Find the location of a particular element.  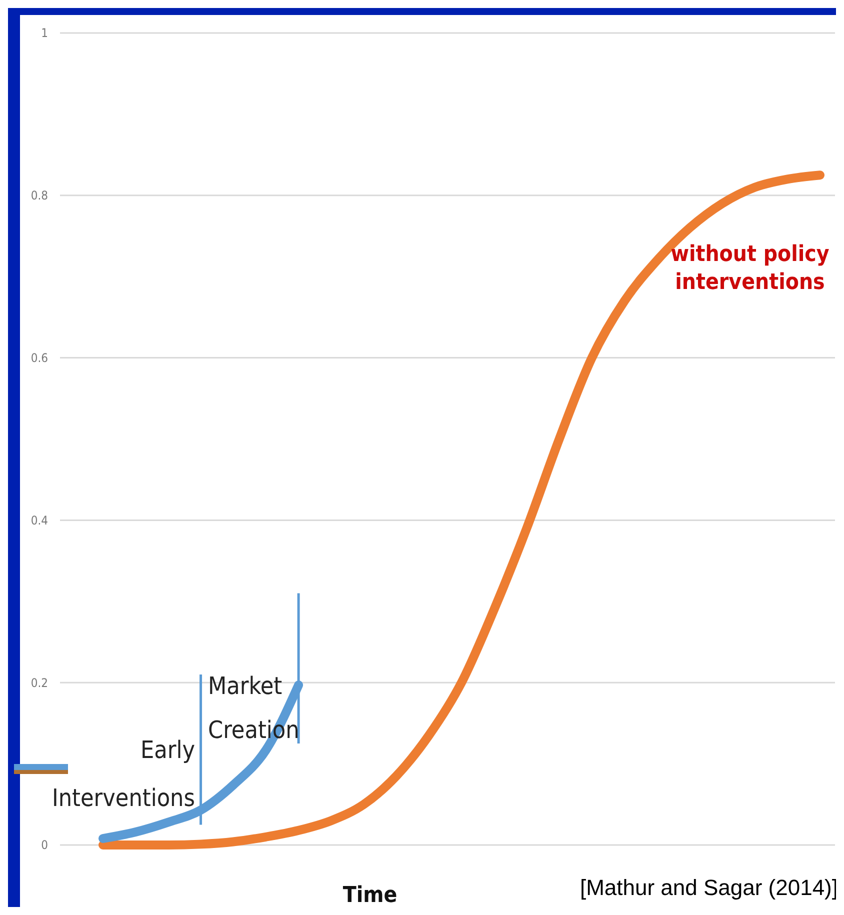

annotation: Early Interventions is located at coordinates (124, 774).